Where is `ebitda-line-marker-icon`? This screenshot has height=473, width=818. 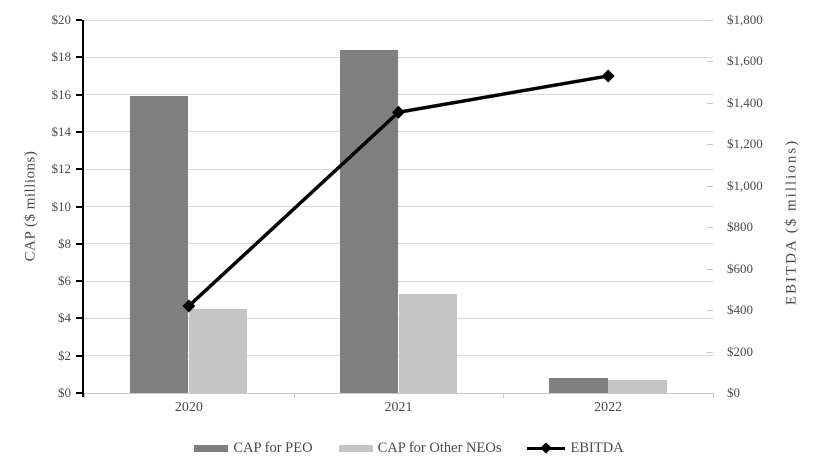 ebitda-line-marker-icon is located at coordinates (546, 448).